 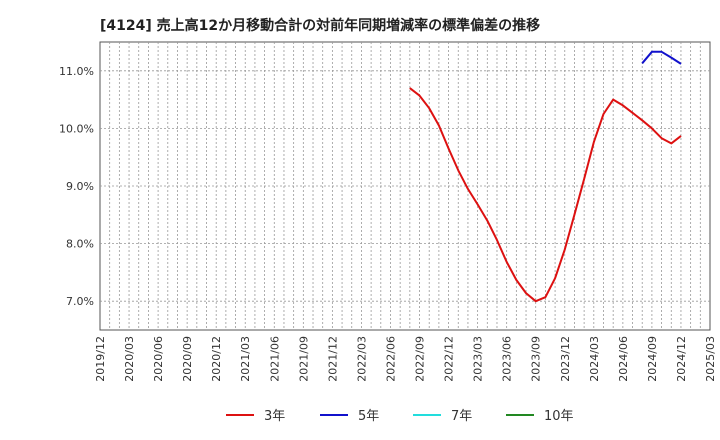 What do you see at coordinates (129, 359) in the screenshot?
I see `x-tick-label: 2020/03` at bounding box center [129, 359].